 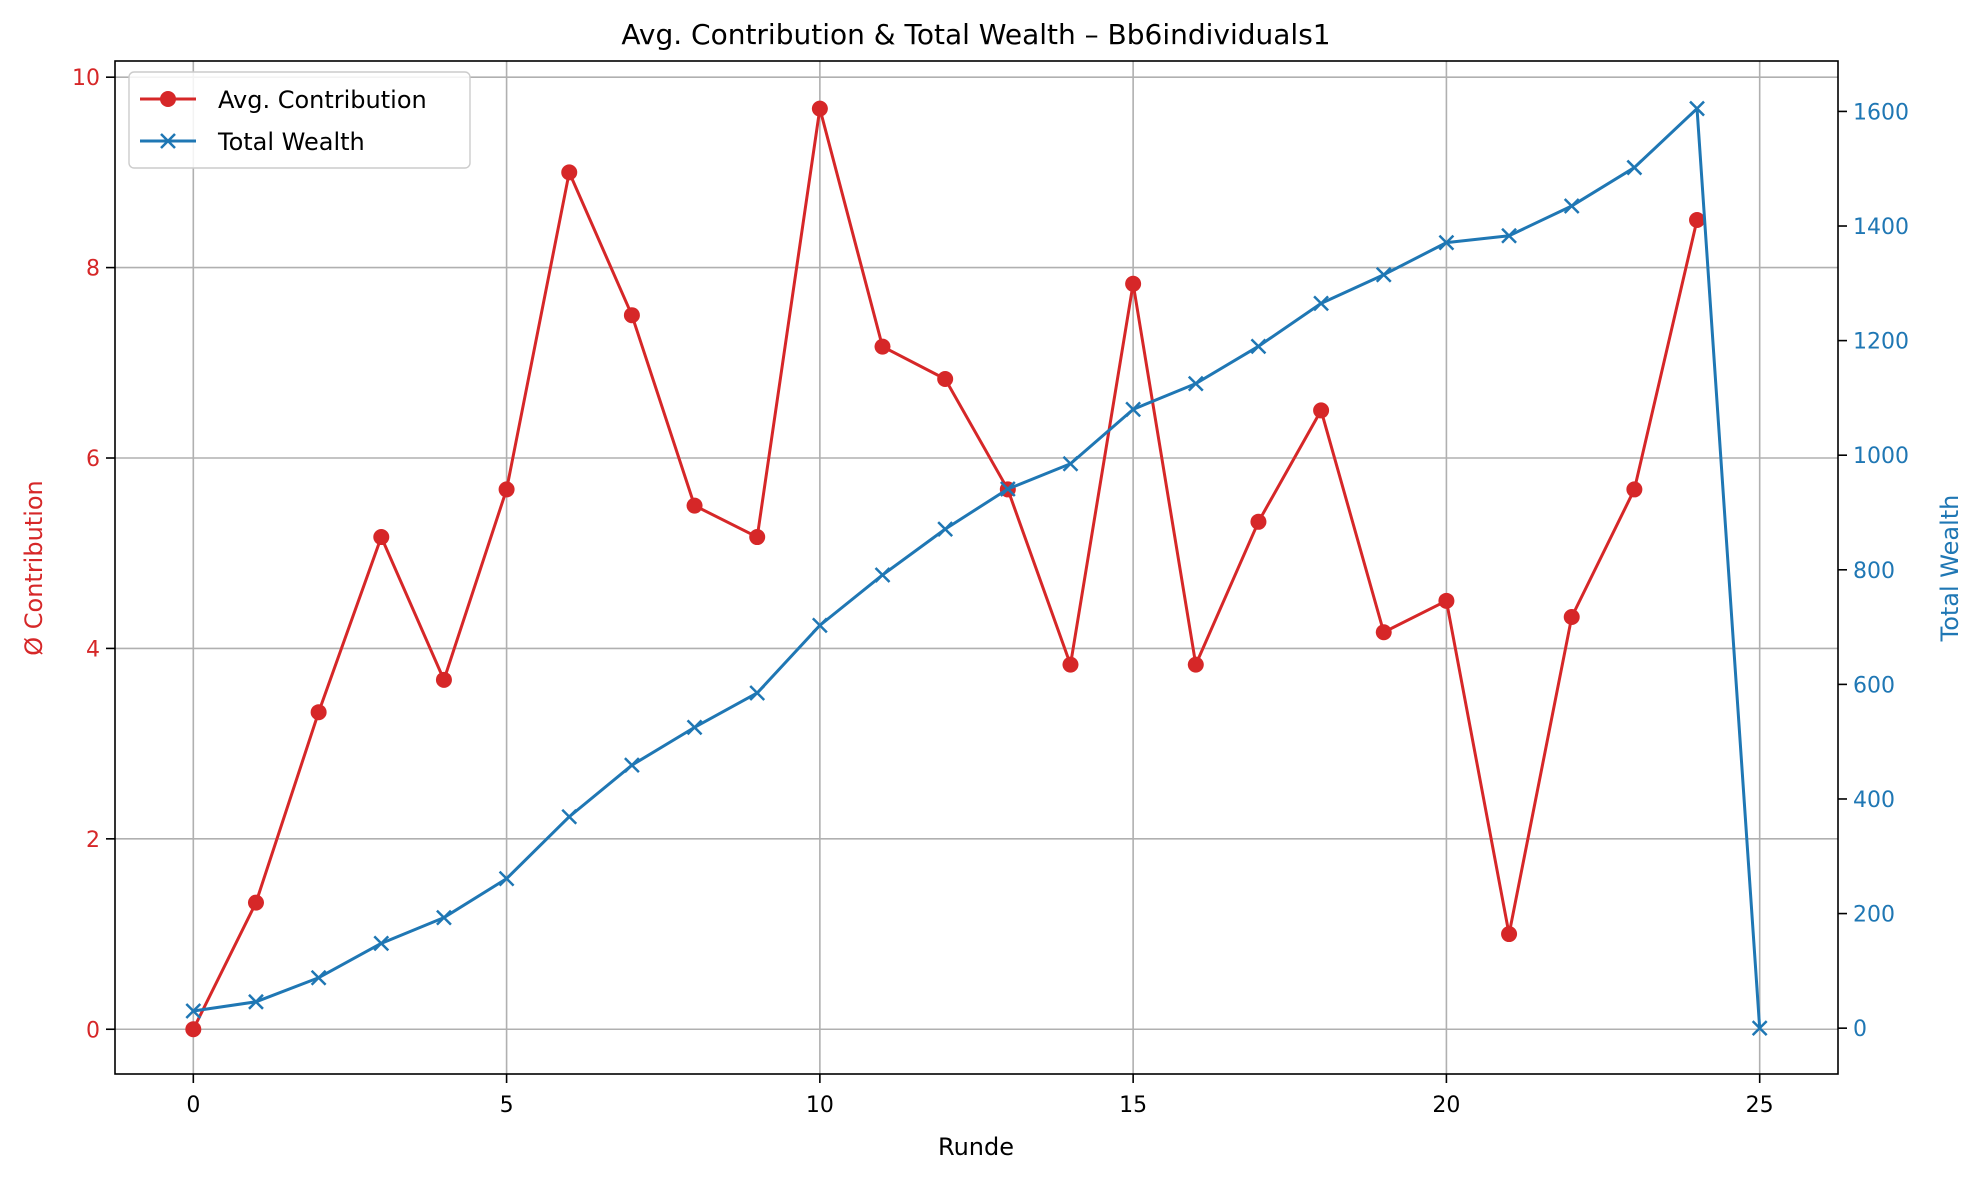 What do you see at coordinates (193, 1105) in the screenshot?
I see `x-tick-label: 0` at bounding box center [193, 1105].